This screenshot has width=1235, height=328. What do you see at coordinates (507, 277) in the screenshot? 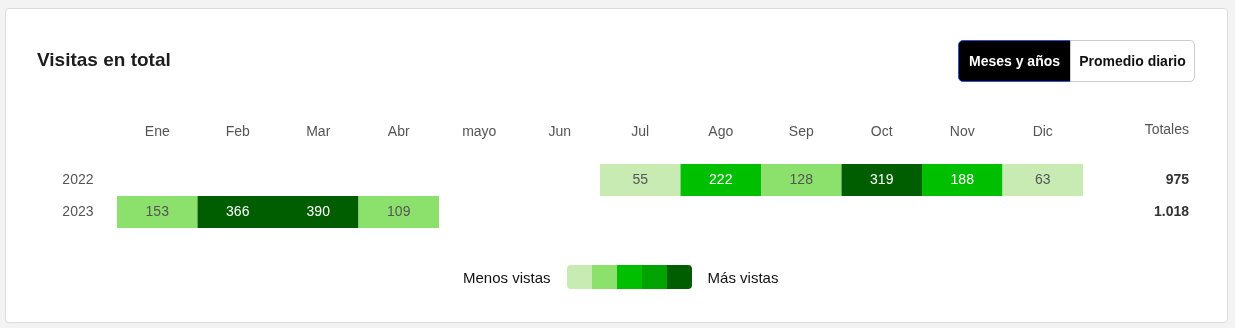
I see `text: Menos vistas` at bounding box center [507, 277].